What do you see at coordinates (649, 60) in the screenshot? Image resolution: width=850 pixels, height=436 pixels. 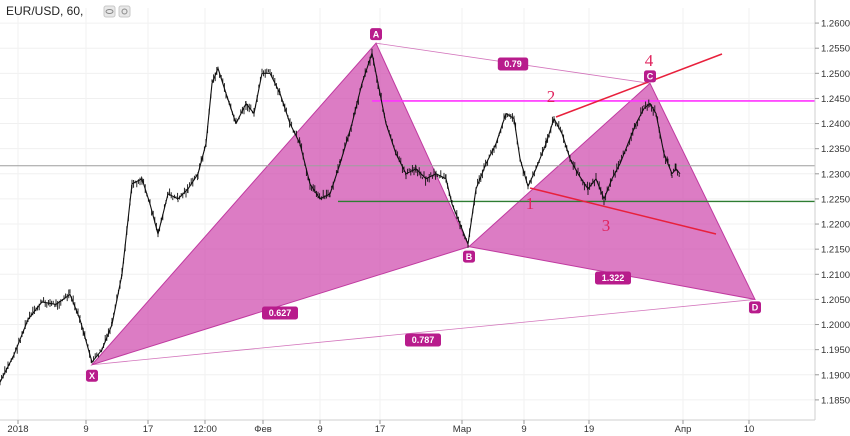 I see `wave-label-4: 4` at bounding box center [649, 60].